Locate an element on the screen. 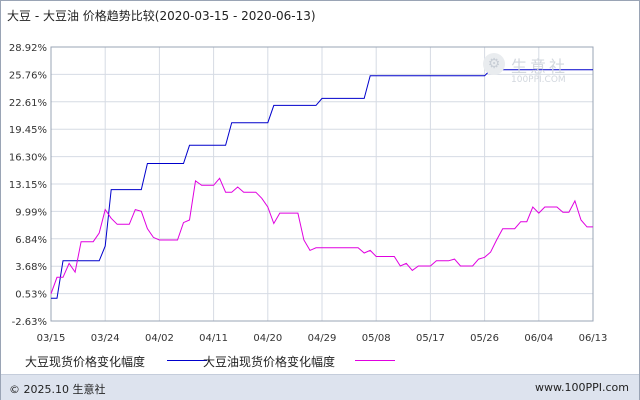  watermark-name: 生意社 is located at coordinates (540, 66).